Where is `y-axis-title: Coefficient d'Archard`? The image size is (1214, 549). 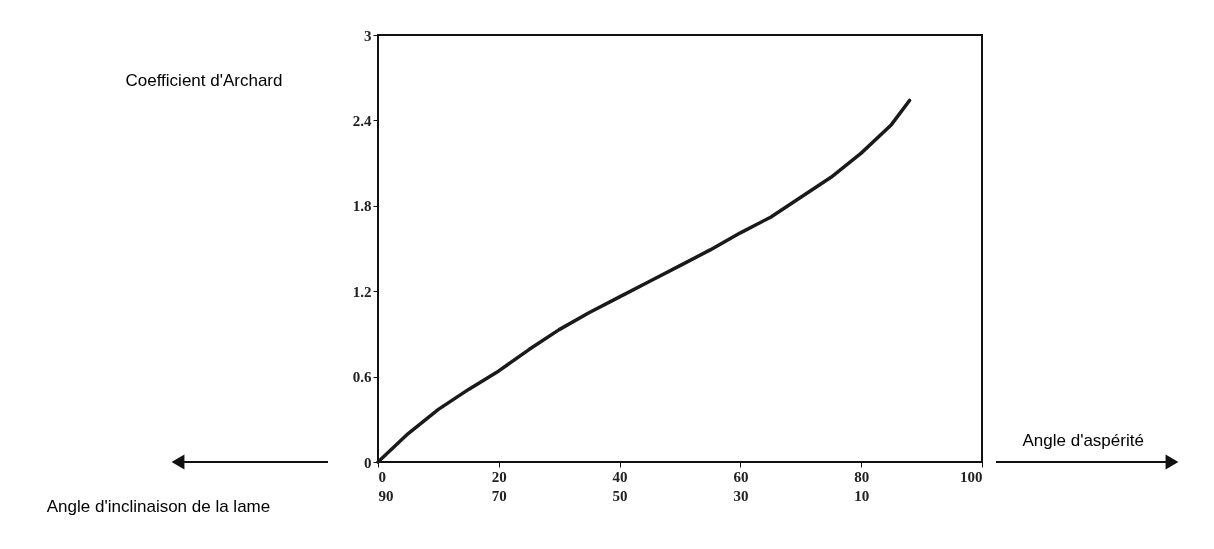
y-axis-title: Coefficient d'Archard is located at coordinates (204, 80).